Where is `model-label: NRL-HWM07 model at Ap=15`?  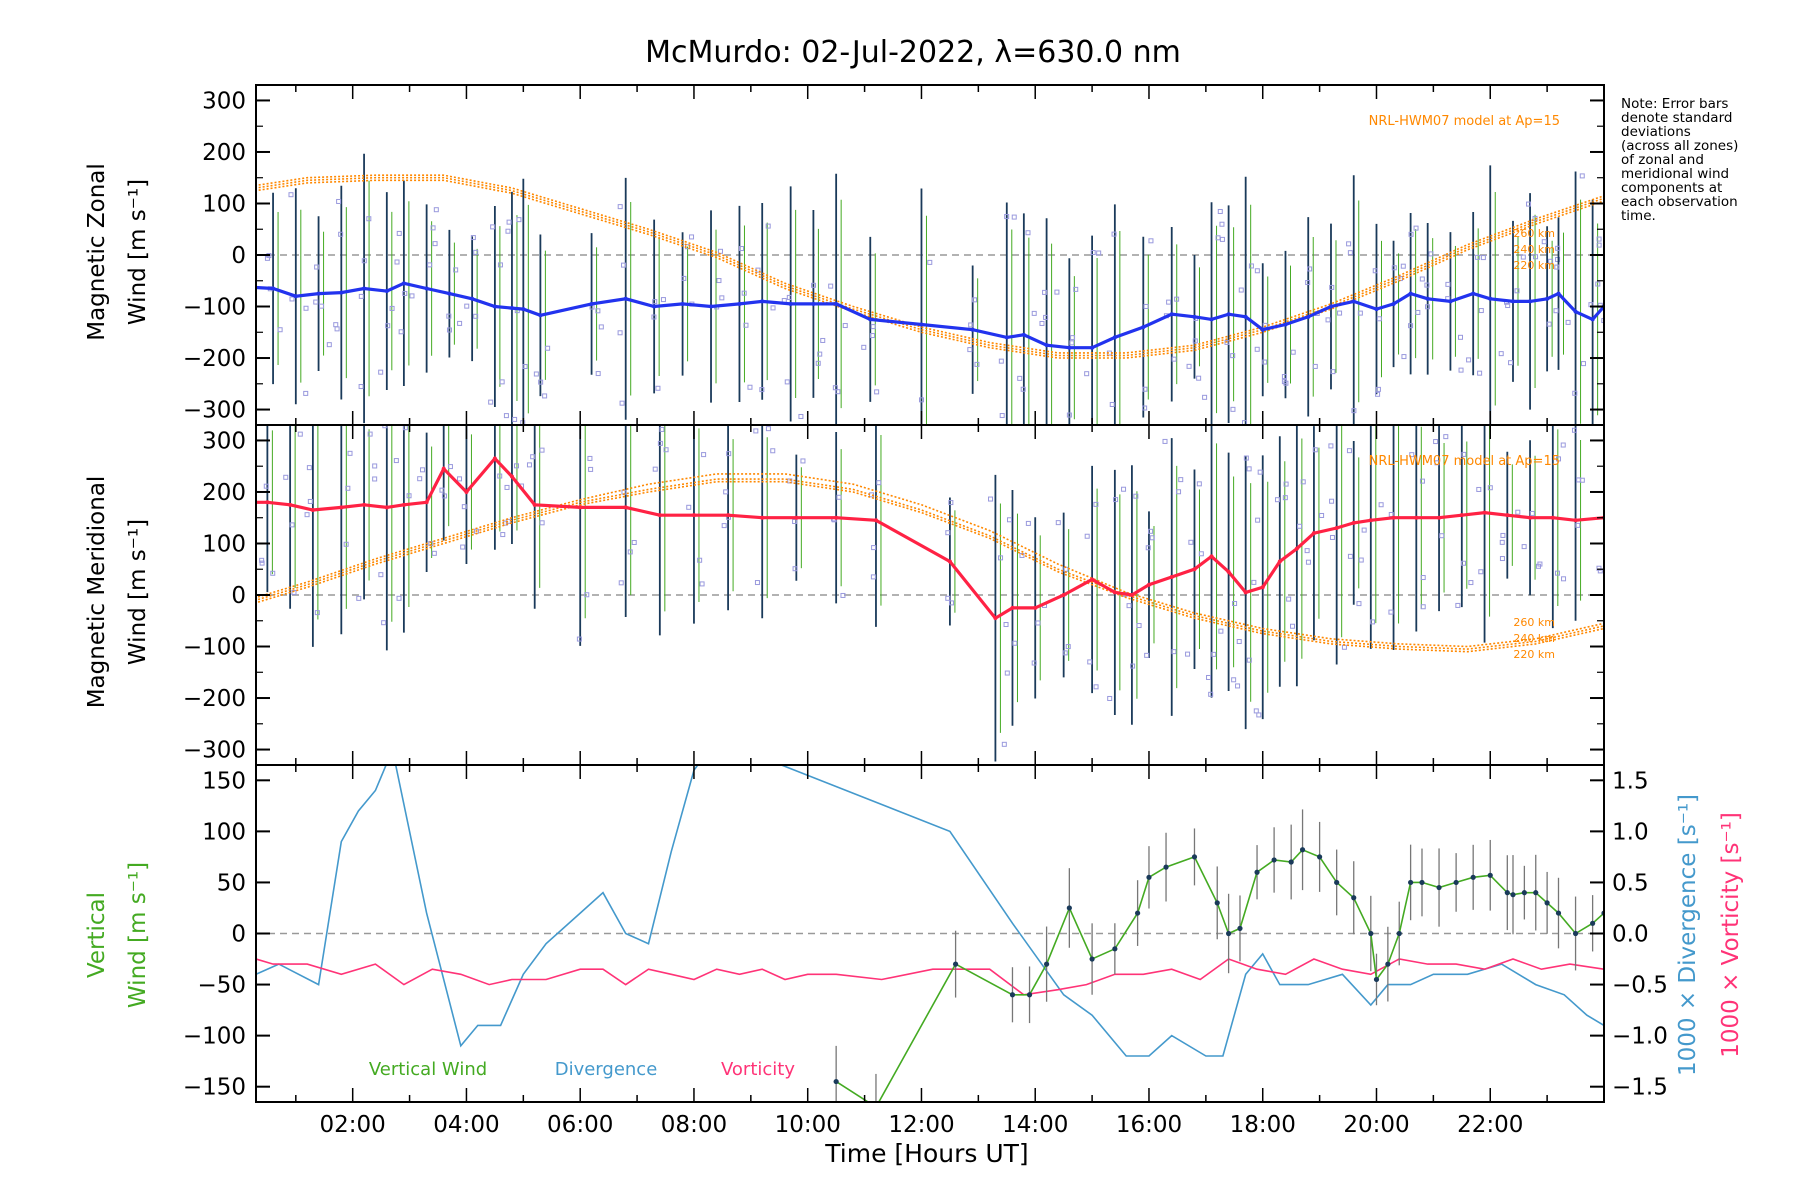 model-label: NRL-HWM07 model at Ap=15 is located at coordinates (1464, 461).